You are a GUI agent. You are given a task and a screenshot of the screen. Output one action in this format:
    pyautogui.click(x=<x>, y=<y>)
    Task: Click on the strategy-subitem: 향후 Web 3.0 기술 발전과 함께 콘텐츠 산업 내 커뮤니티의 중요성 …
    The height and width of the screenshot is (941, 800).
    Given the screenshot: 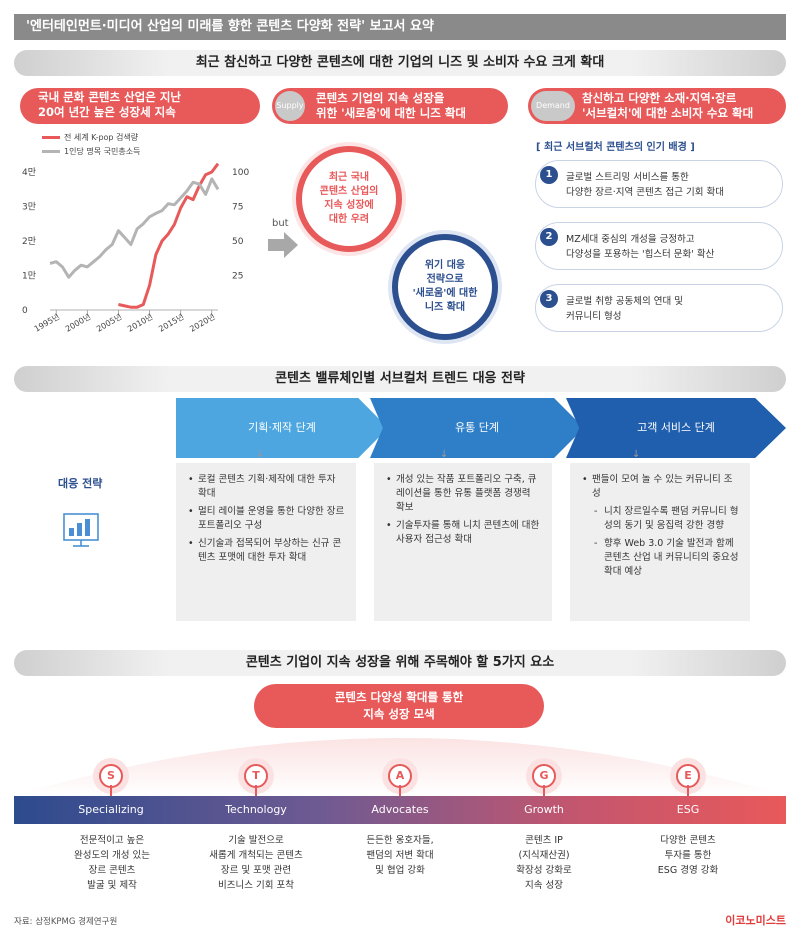 What is the action you would take?
    pyautogui.click(x=661, y=558)
    